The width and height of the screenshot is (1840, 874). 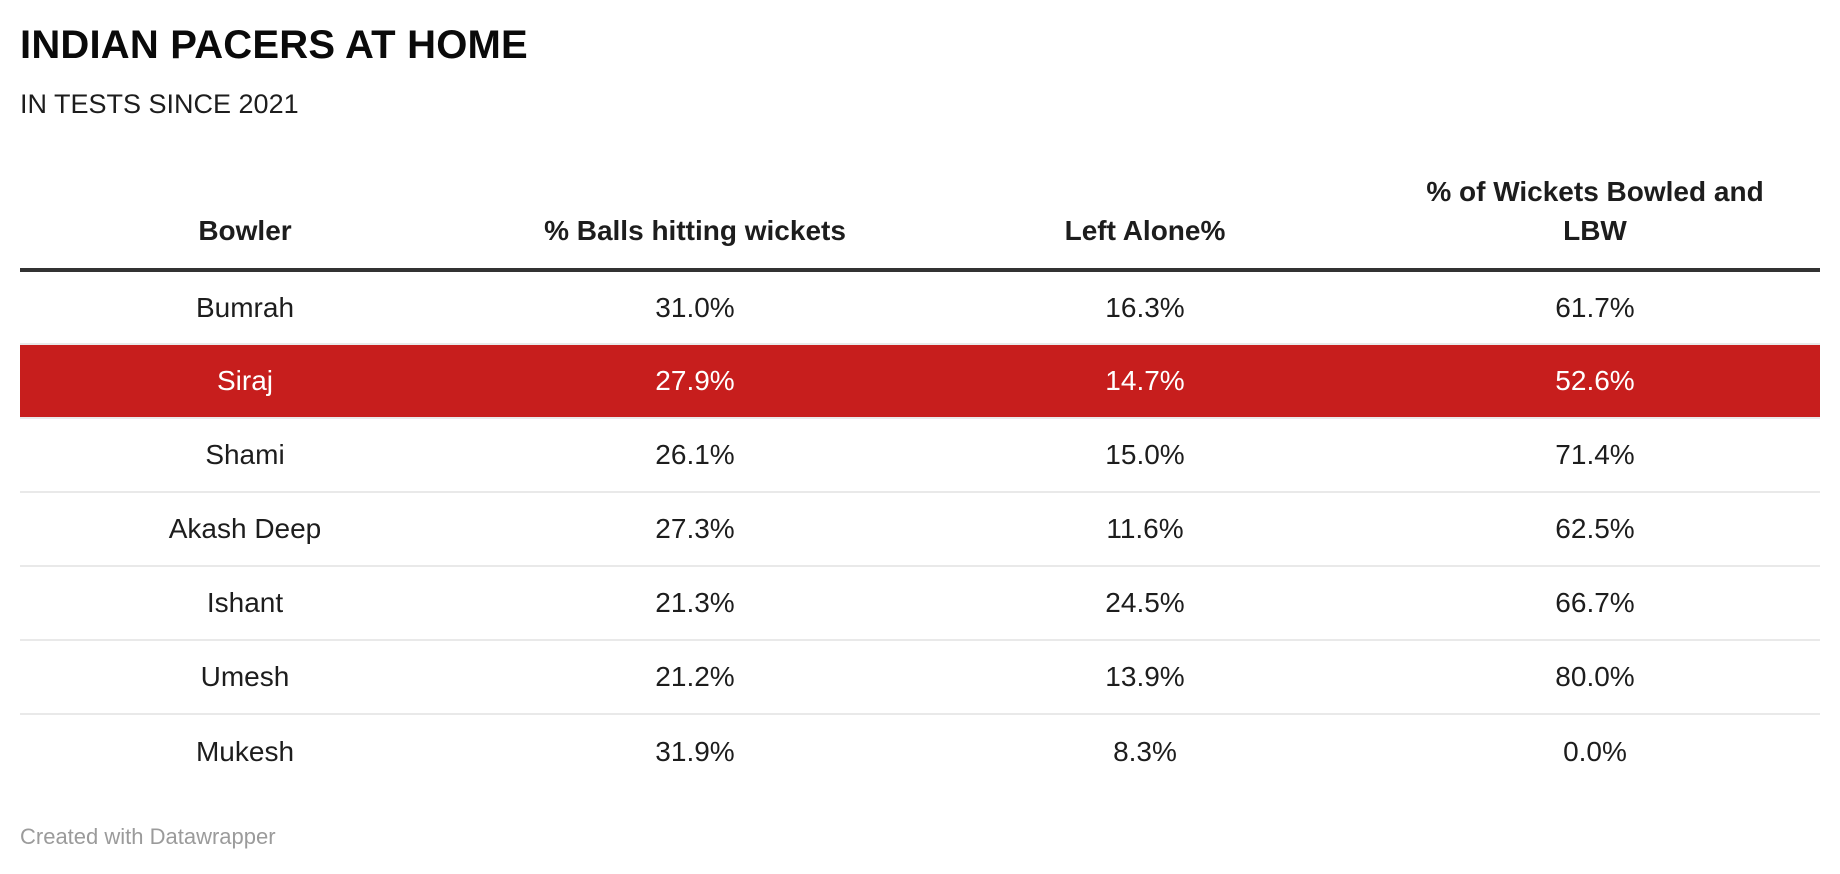 I want to click on table-row: Ishant 21.3% 24.5% 66.7%, so click(x=920, y=602).